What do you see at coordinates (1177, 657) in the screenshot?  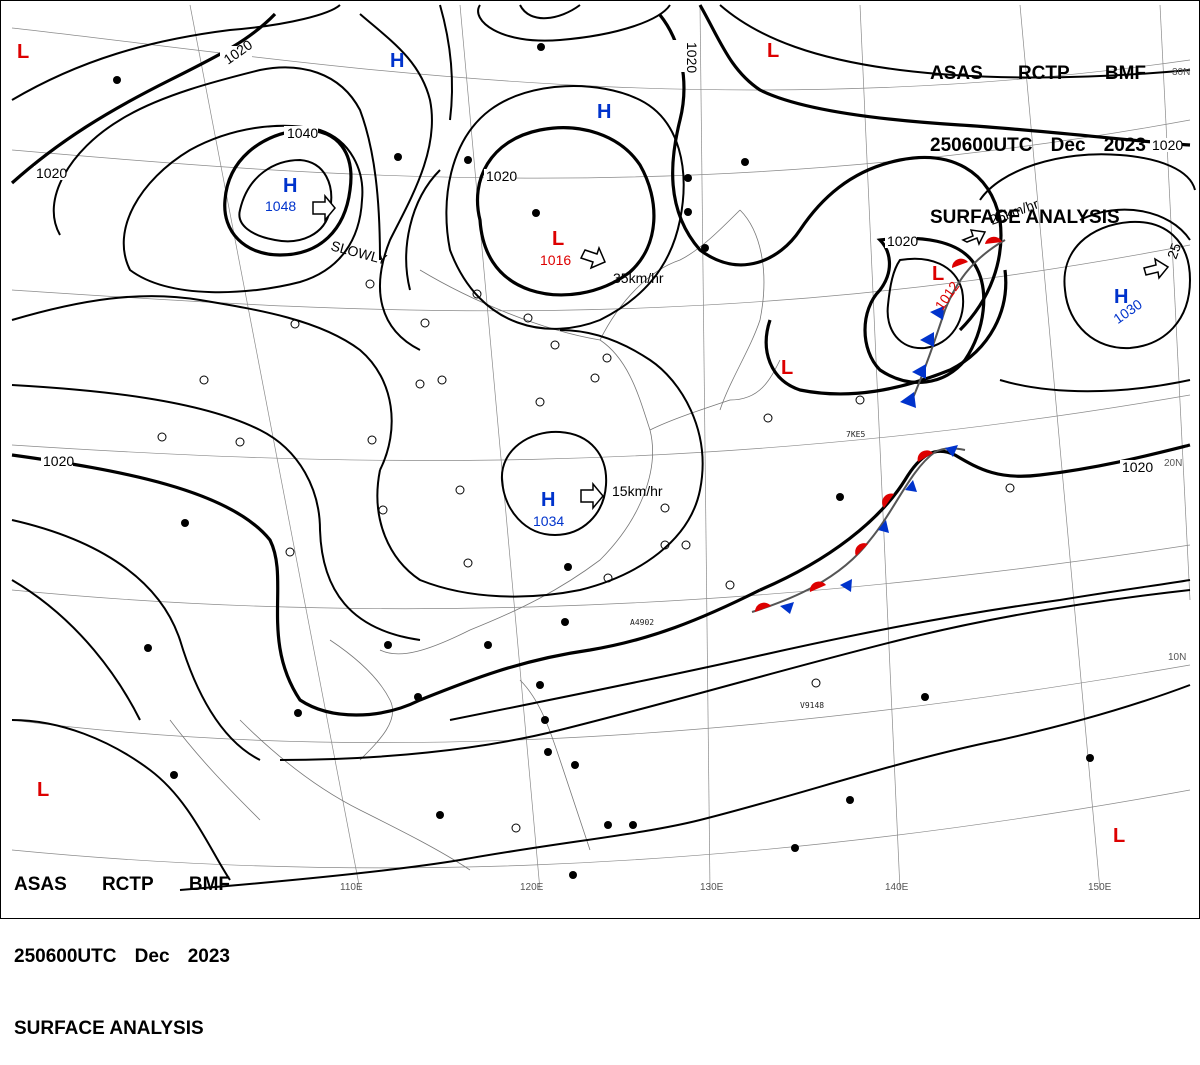 I see `latitude-label: 10N` at bounding box center [1177, 657].